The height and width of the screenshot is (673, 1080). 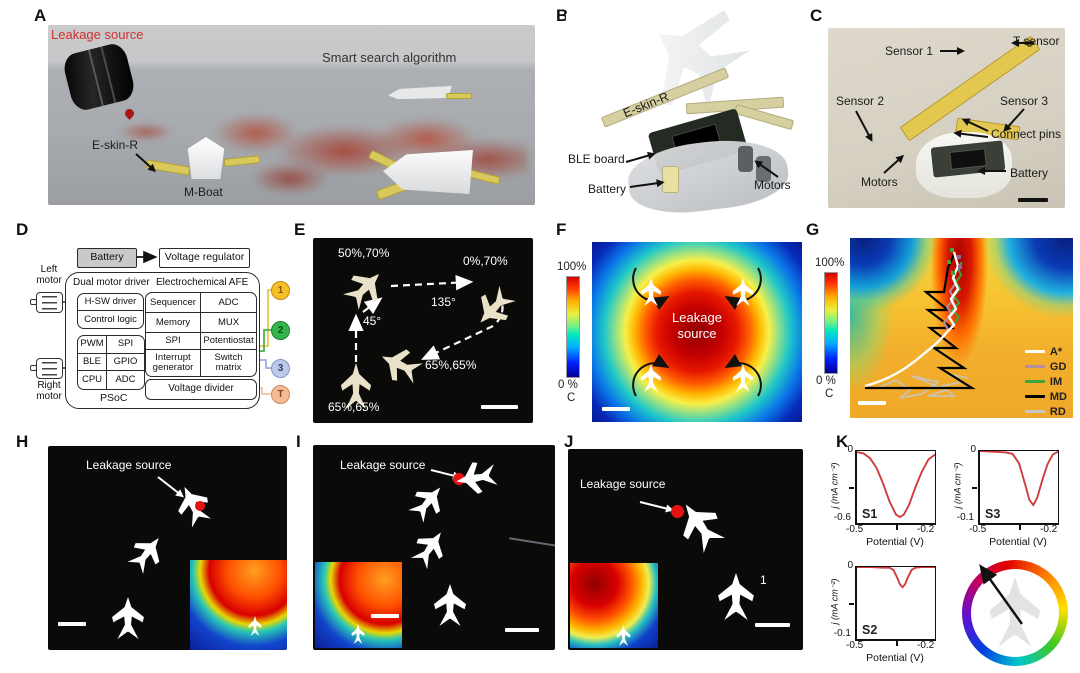 I want to click on inset-i-heatmap, so click(x=358, y=605).